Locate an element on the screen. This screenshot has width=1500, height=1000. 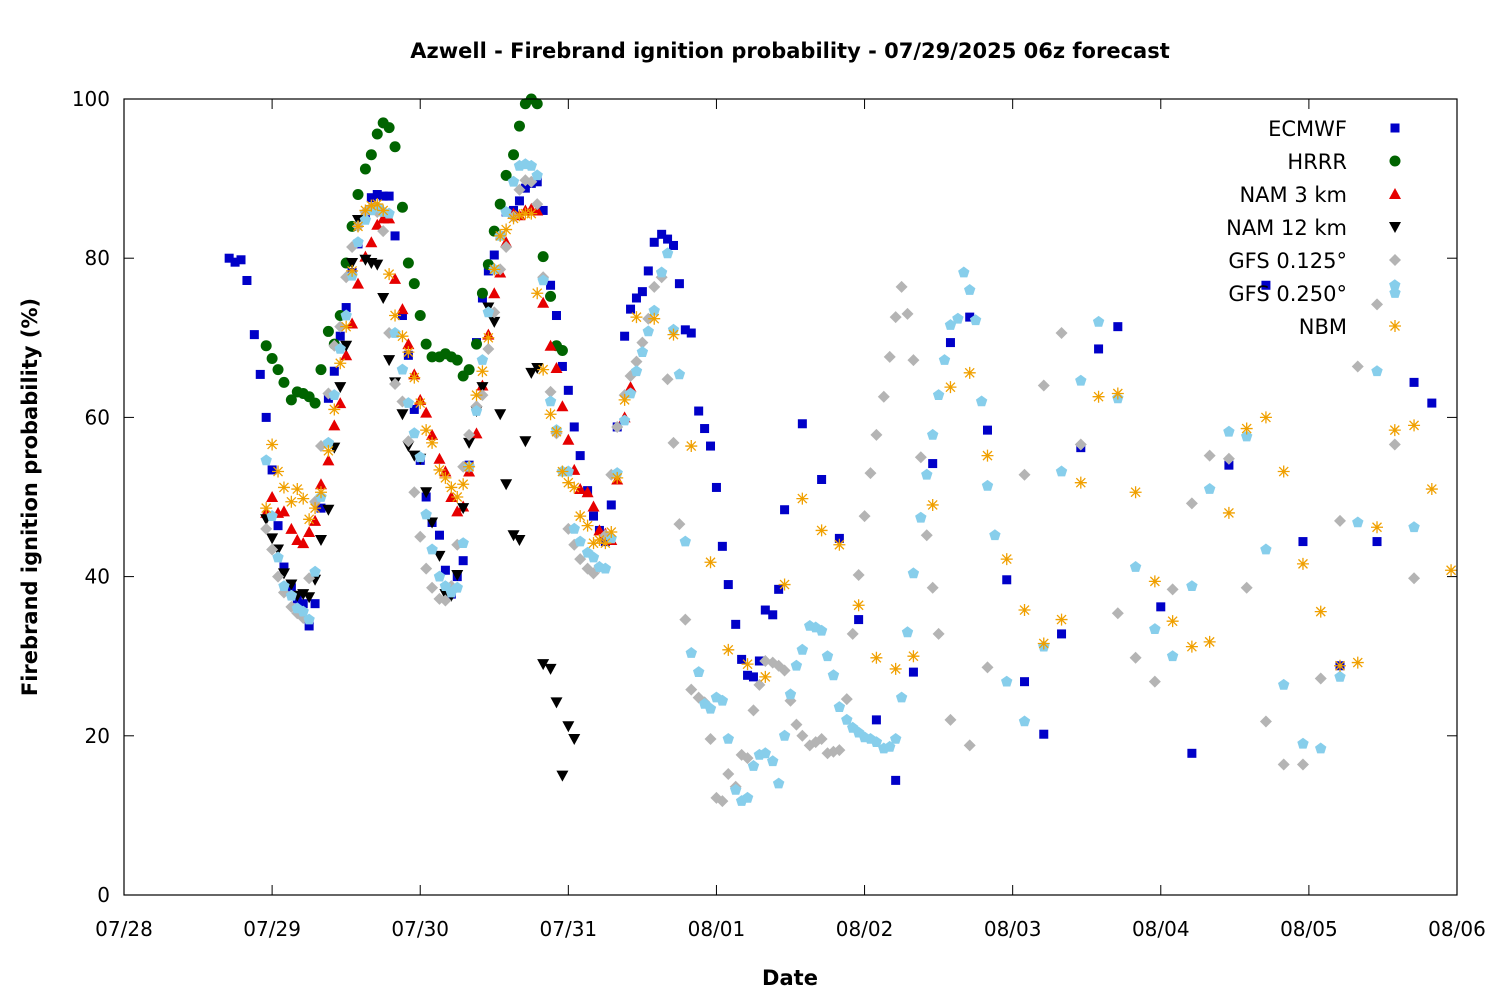
x-tick-label: 08/01 is located at coordinates (717, 929).